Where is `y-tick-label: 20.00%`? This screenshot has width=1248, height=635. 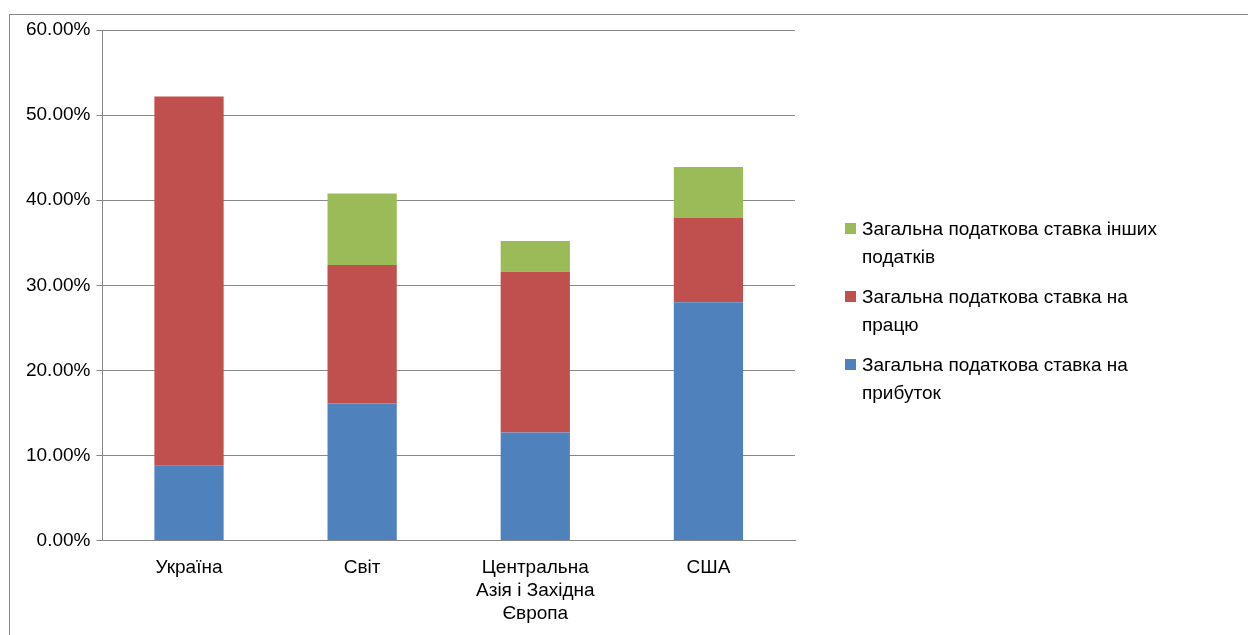 y-tick-label: 20.00% is located at coordinates (58, 369).